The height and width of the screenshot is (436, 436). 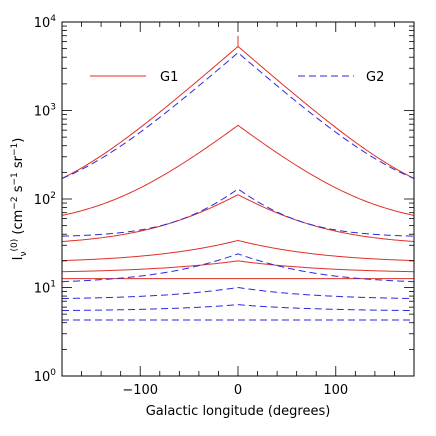 I want to click on legend: G1 G2, so click(x=237, y=77).